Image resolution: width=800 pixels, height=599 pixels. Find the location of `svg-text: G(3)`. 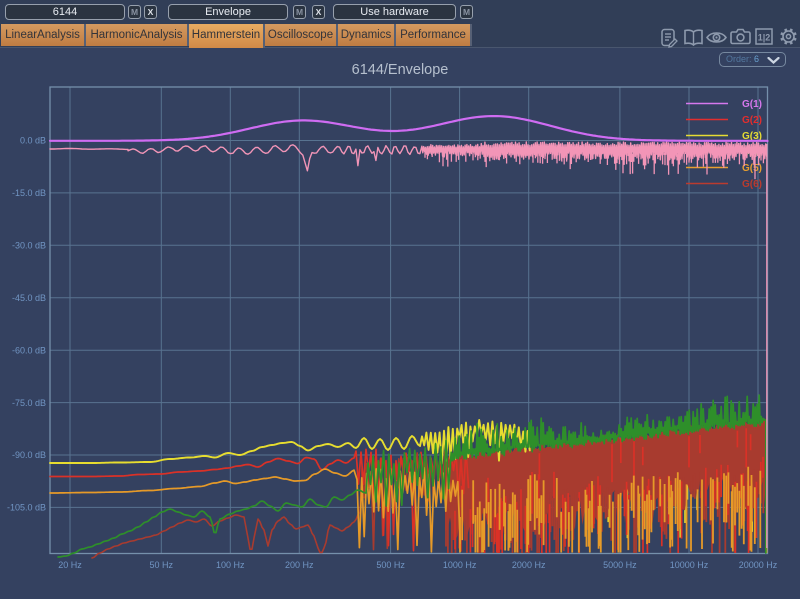

svg-text: G(3) is located at coordinates (752, 136).